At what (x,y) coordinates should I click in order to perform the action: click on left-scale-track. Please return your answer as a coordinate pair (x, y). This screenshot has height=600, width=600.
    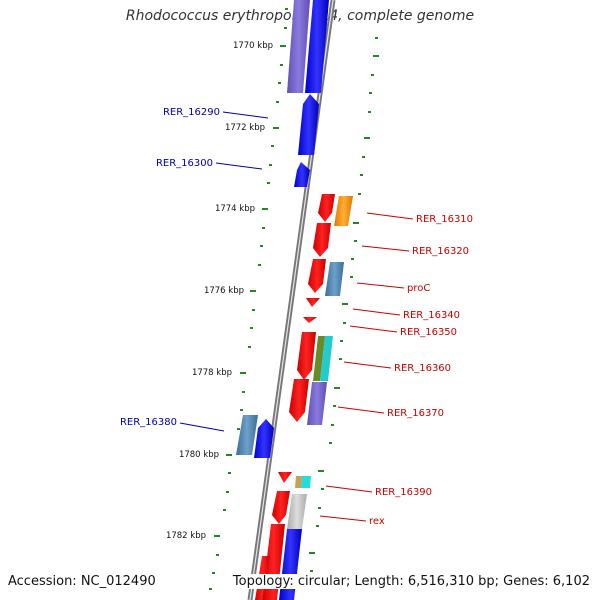
    Looking at the image, I should click on (248, 299).